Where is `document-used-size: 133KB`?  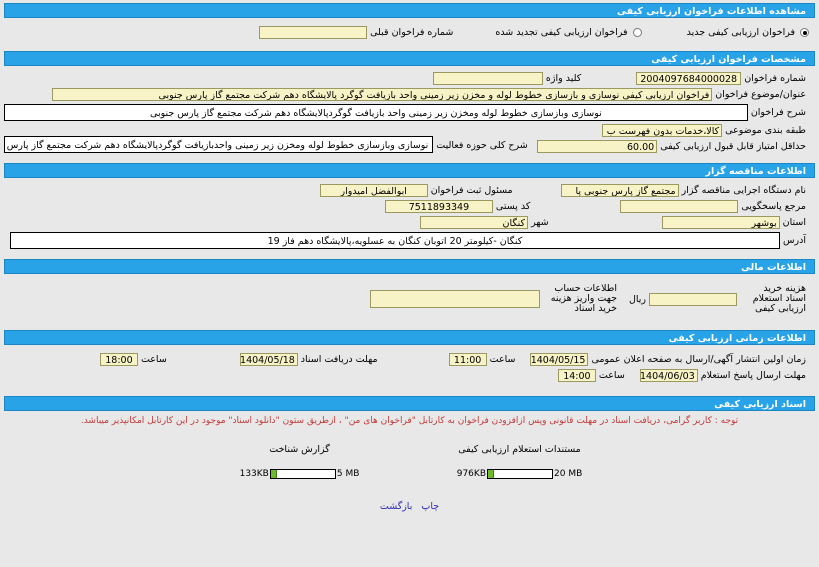
document-used-size: 133KB is located at coordinates (254, 474).